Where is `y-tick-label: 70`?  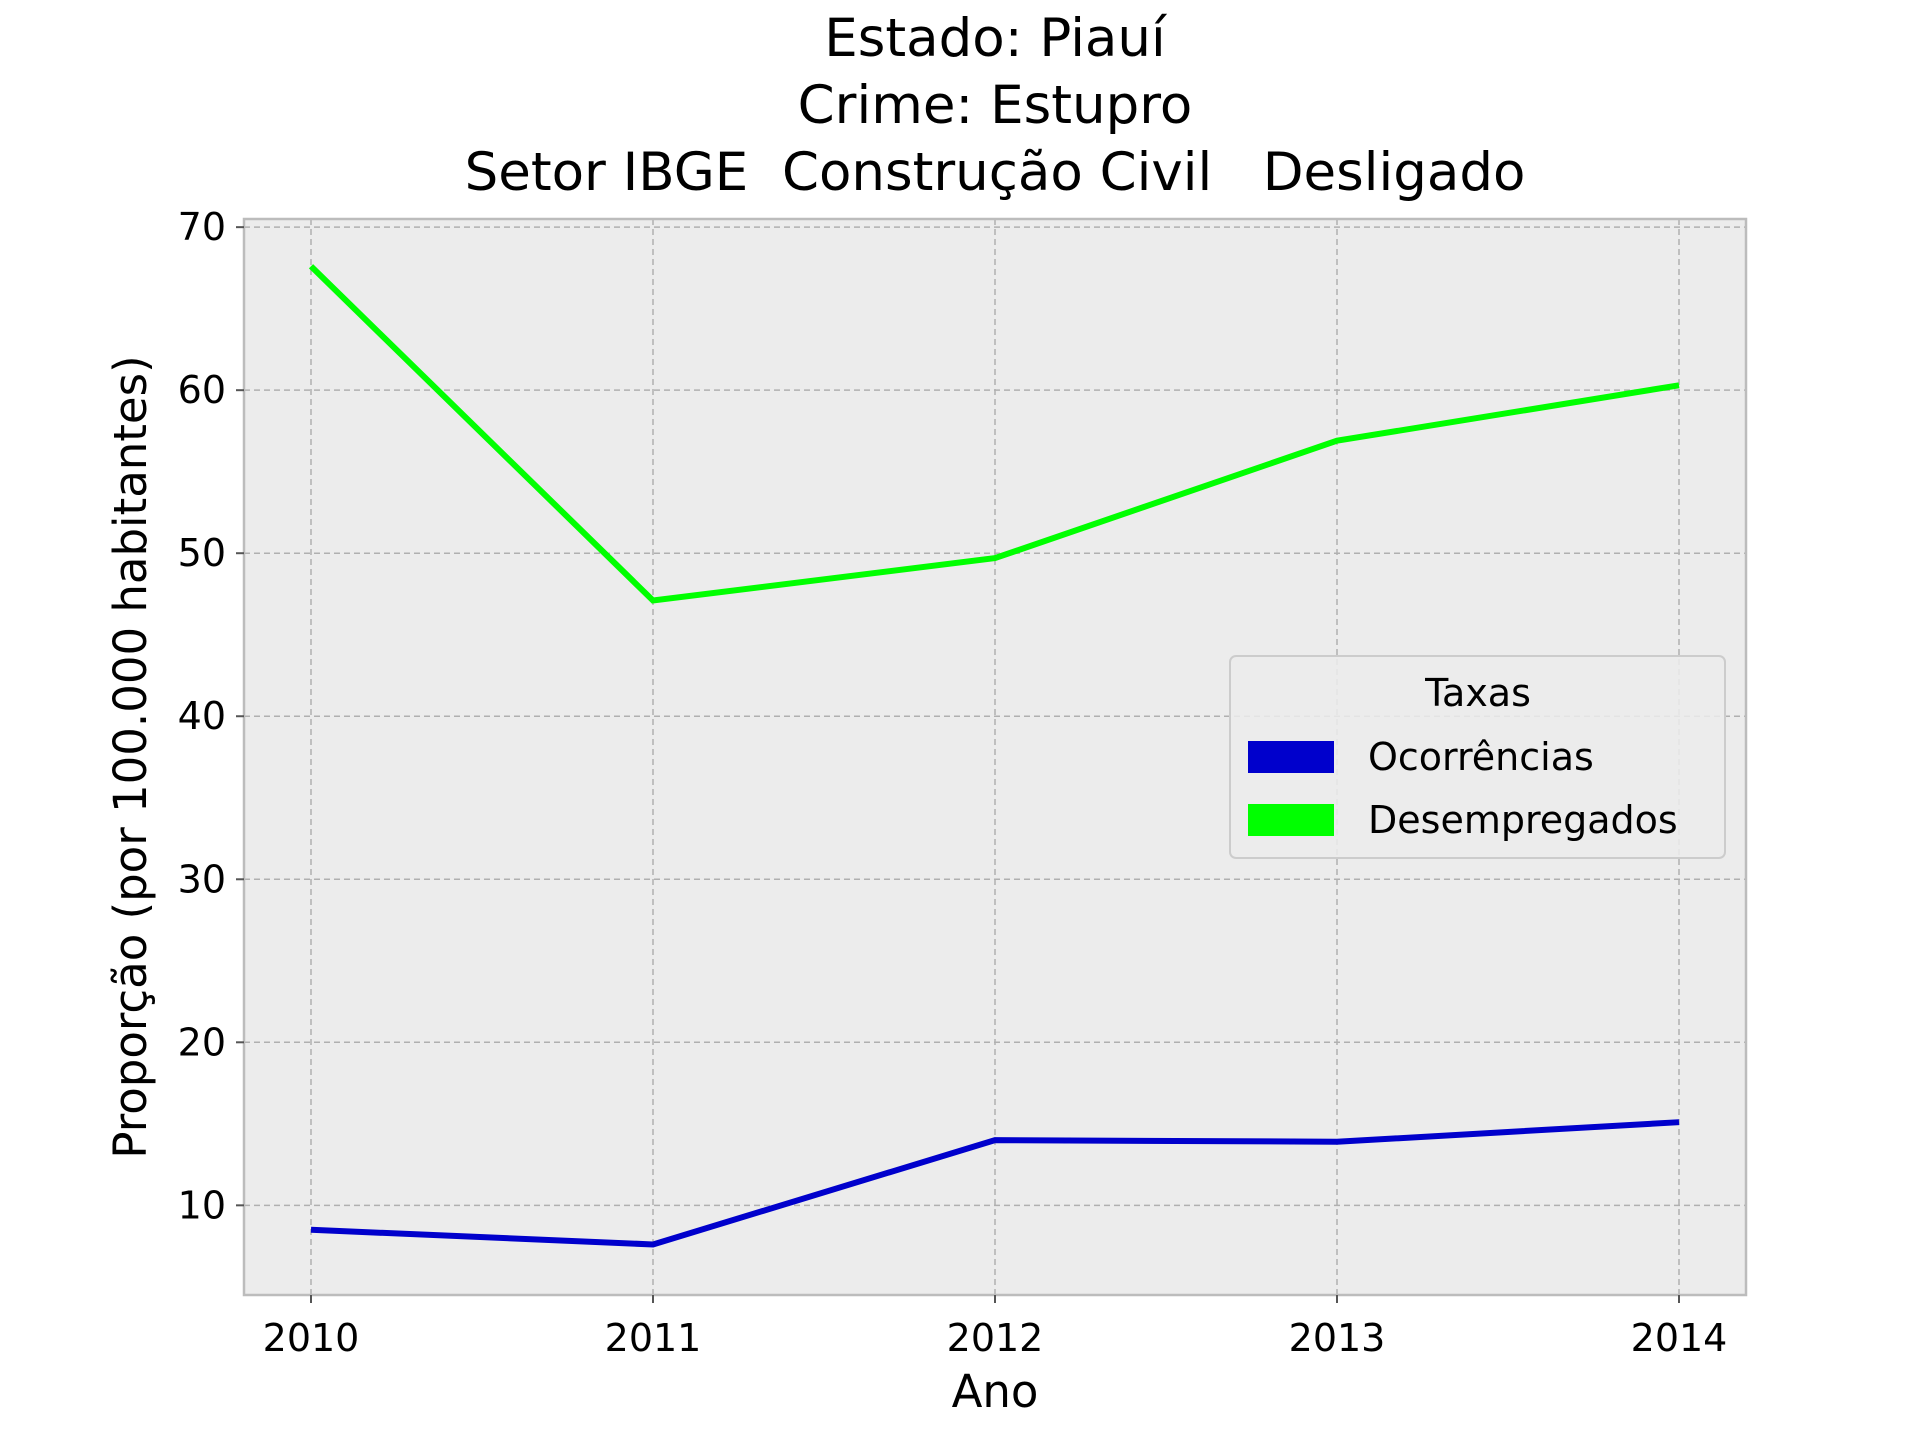
y-tick-label: 70 is located at coordinates (202, 227).